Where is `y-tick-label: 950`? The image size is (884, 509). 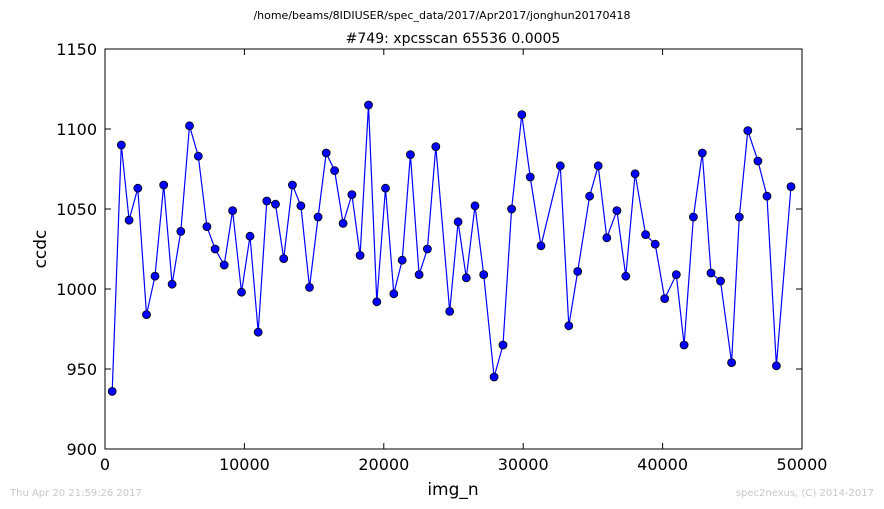
y-tick-label: 950 is located at coordinates (81, 369).